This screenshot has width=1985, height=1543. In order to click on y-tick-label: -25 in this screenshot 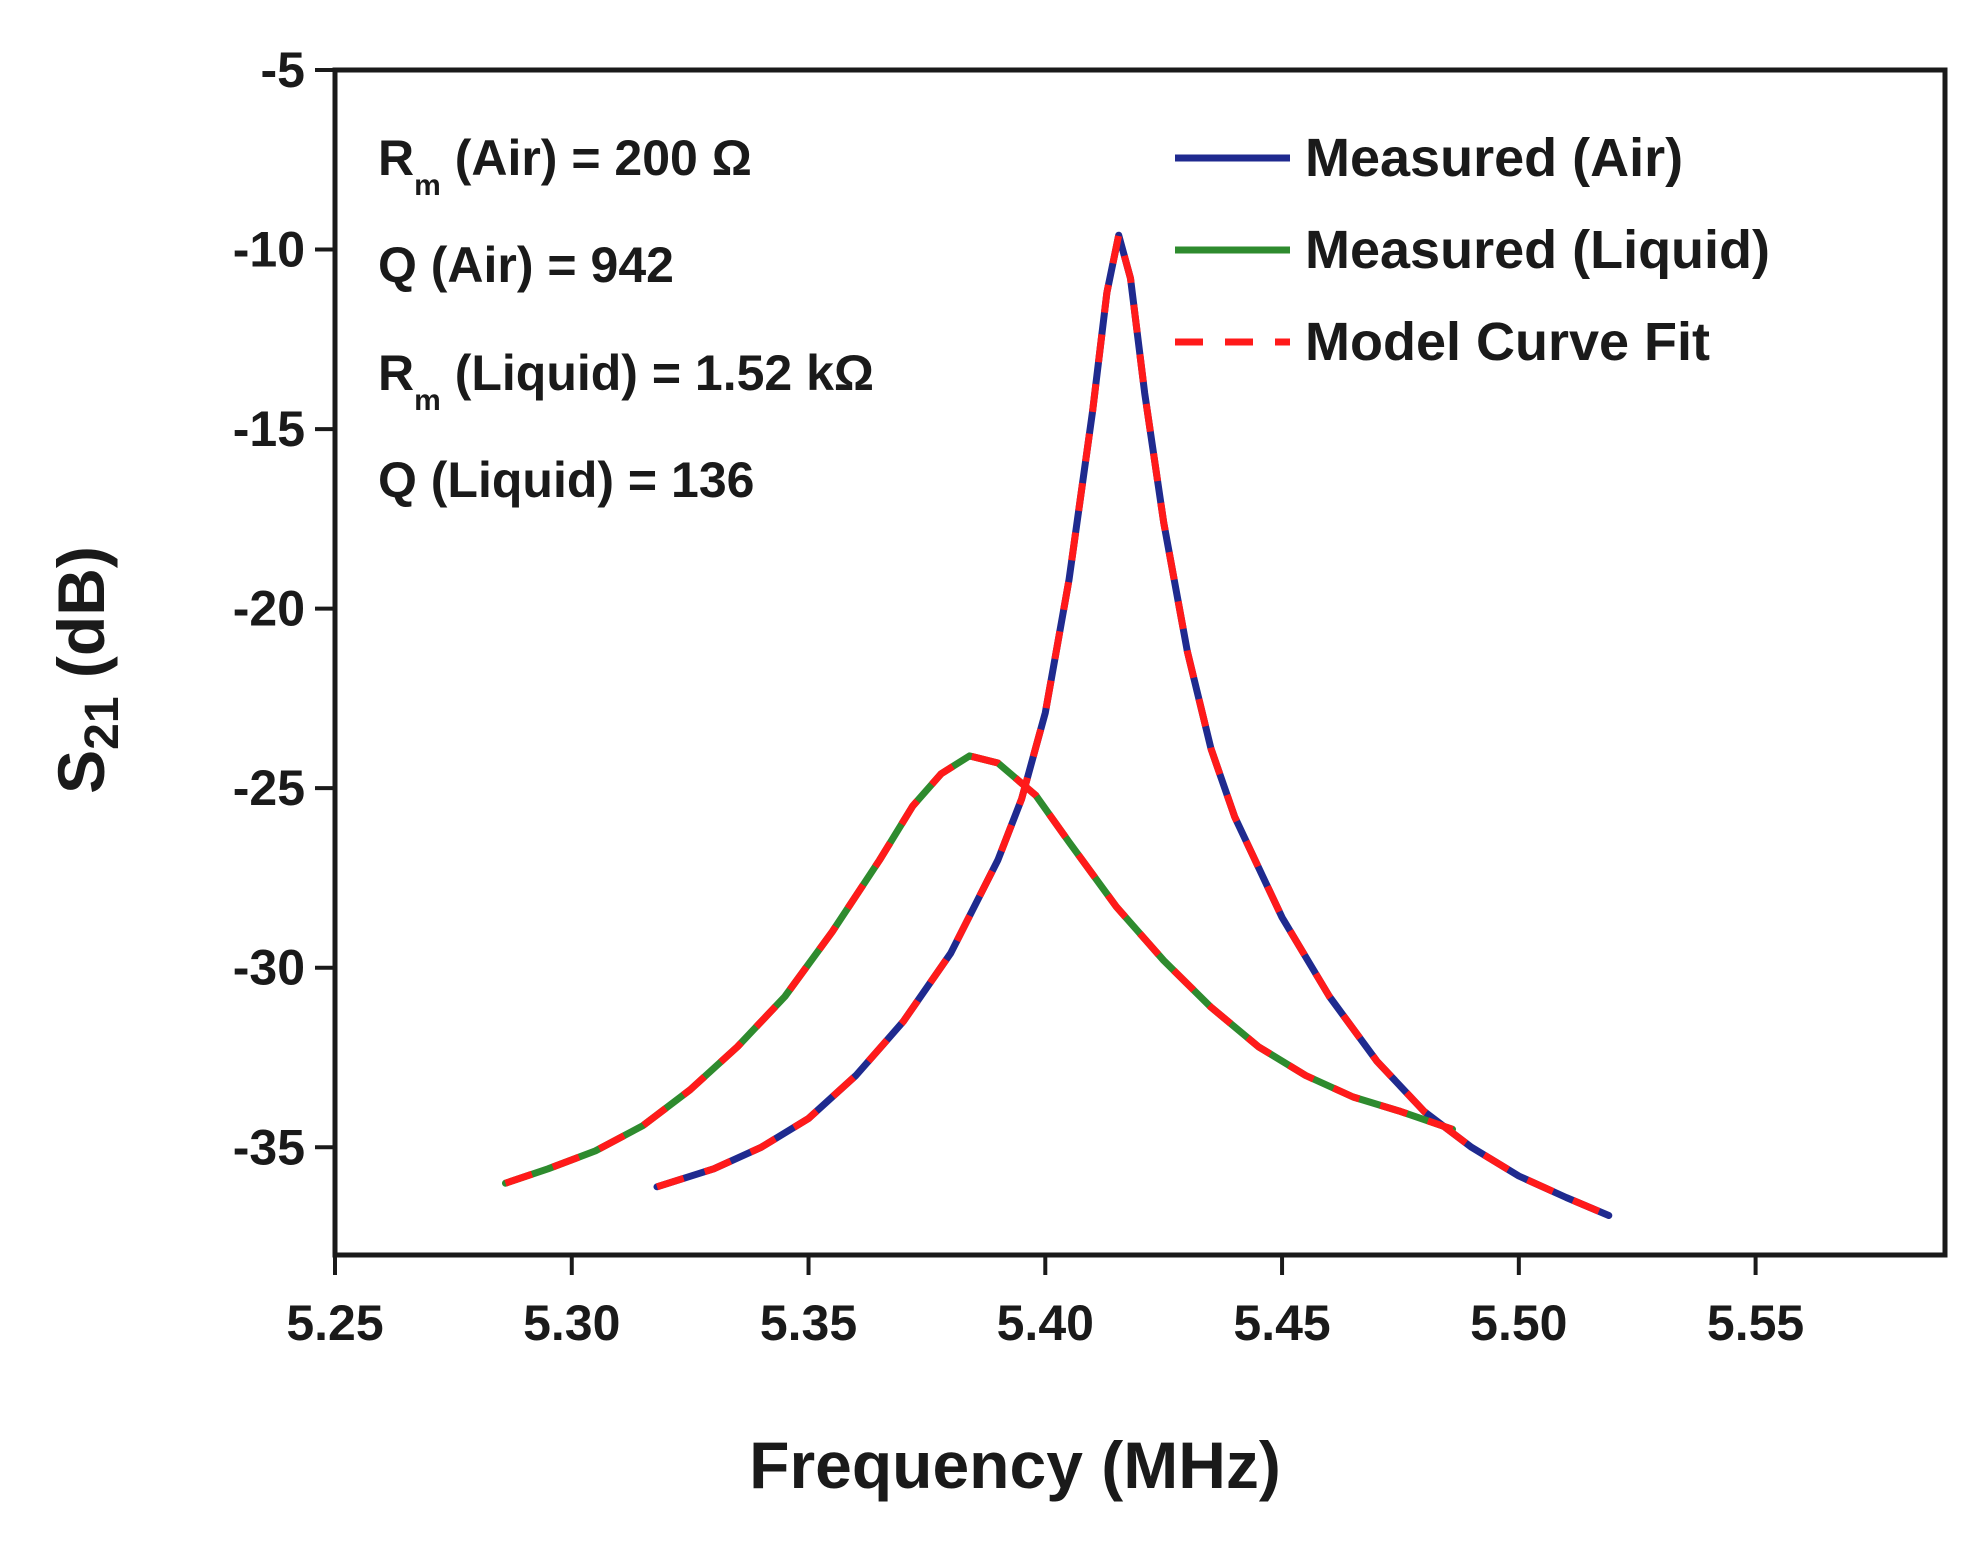, I will do `click(269, 788)`.